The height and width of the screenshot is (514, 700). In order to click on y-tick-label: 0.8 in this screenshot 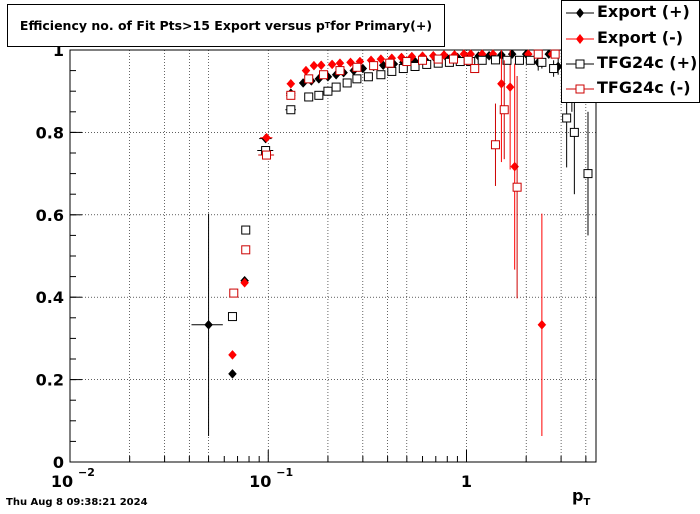, I will do `click(50, 132)`.